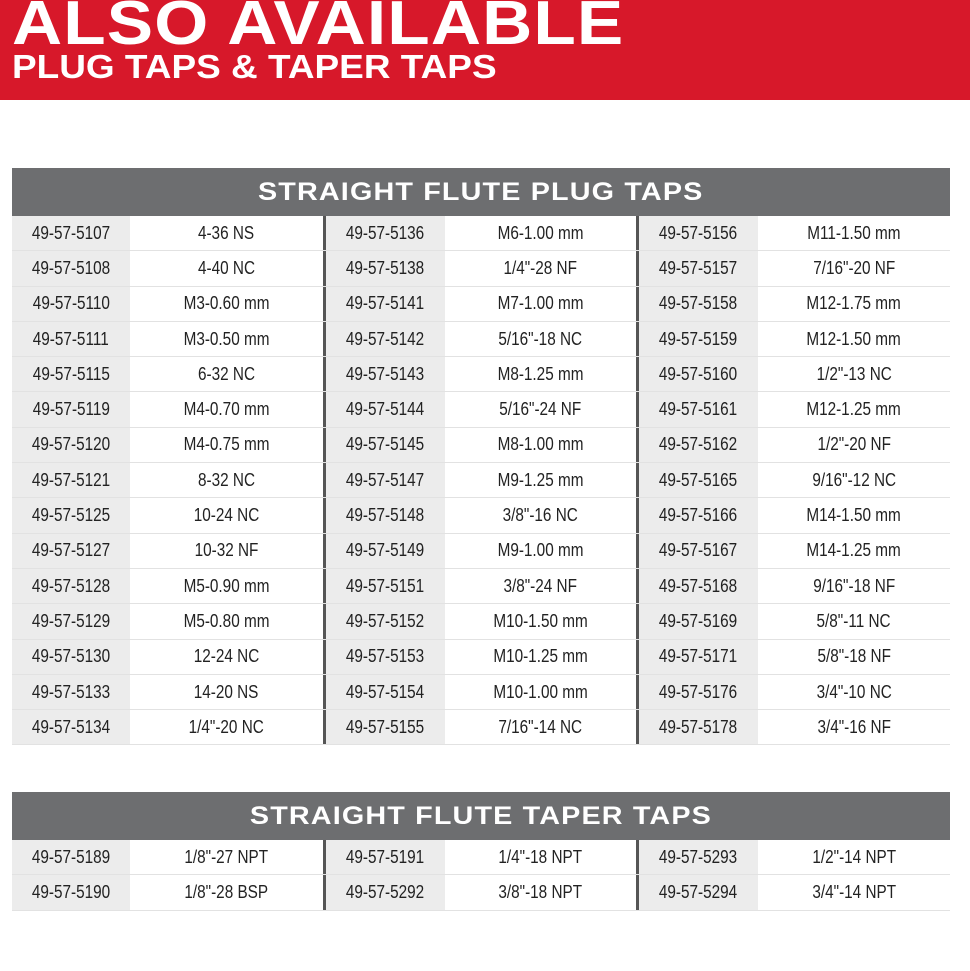 This screenshot has height=971, width=970. What do you see at coordinates (542, 656) in the screenshot?
I see `thread-size-cell: M10-1.25 mm` at bounding box center [542, 656].